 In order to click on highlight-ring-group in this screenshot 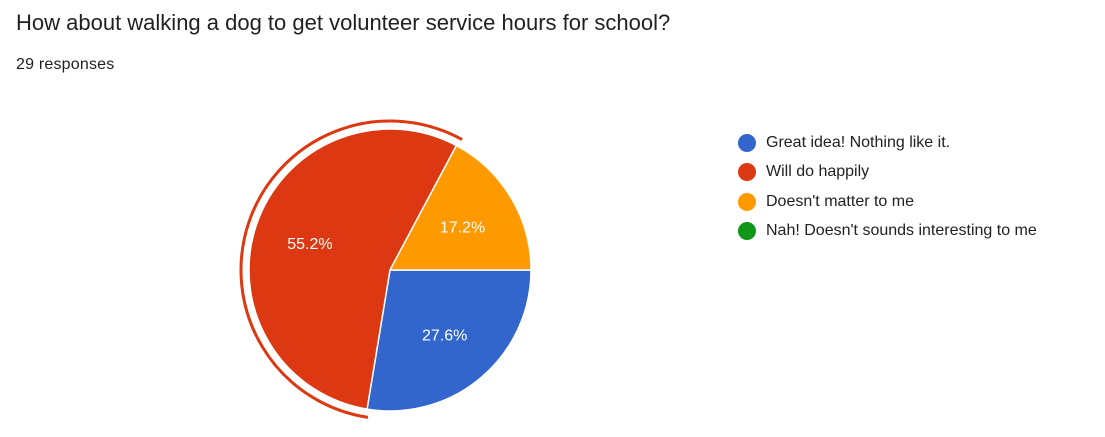, I will do `click(351, 269)`.